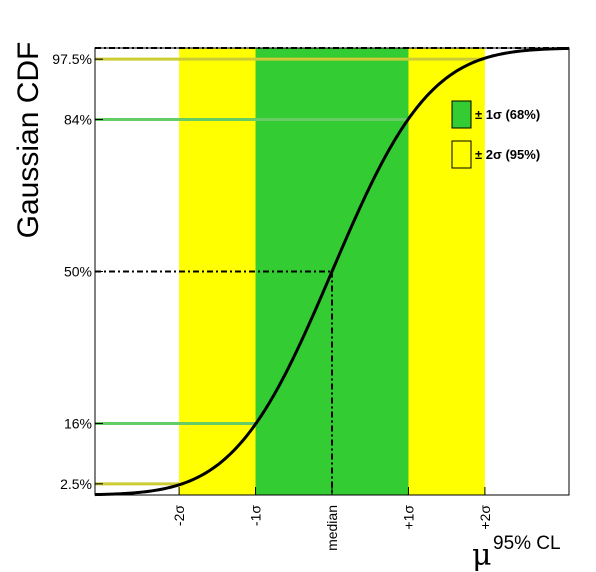  What do you see at coordinates (507, 154) in the screenshot?
I see `legend-label-1: ± 2σ (95%)` at bounding box center [507, 154].